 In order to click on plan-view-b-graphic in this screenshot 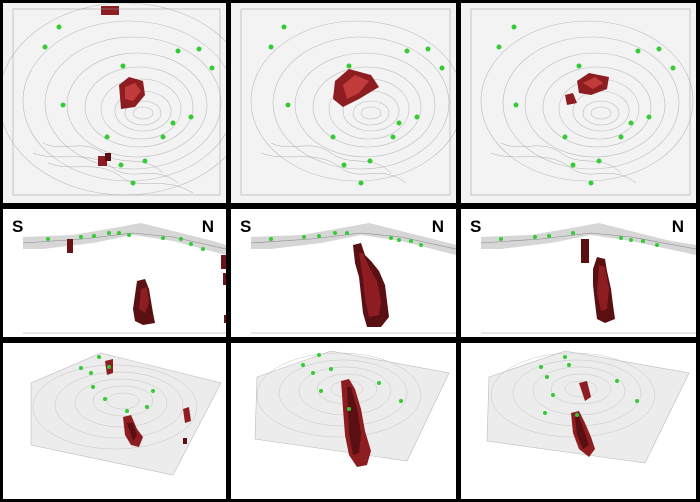, I will do `click(343, 103)`.